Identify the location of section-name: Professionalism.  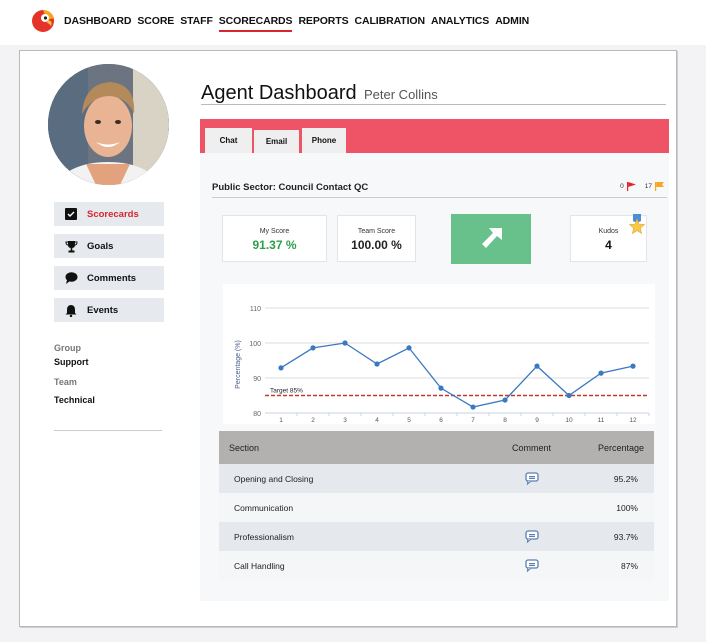
(264, 536).